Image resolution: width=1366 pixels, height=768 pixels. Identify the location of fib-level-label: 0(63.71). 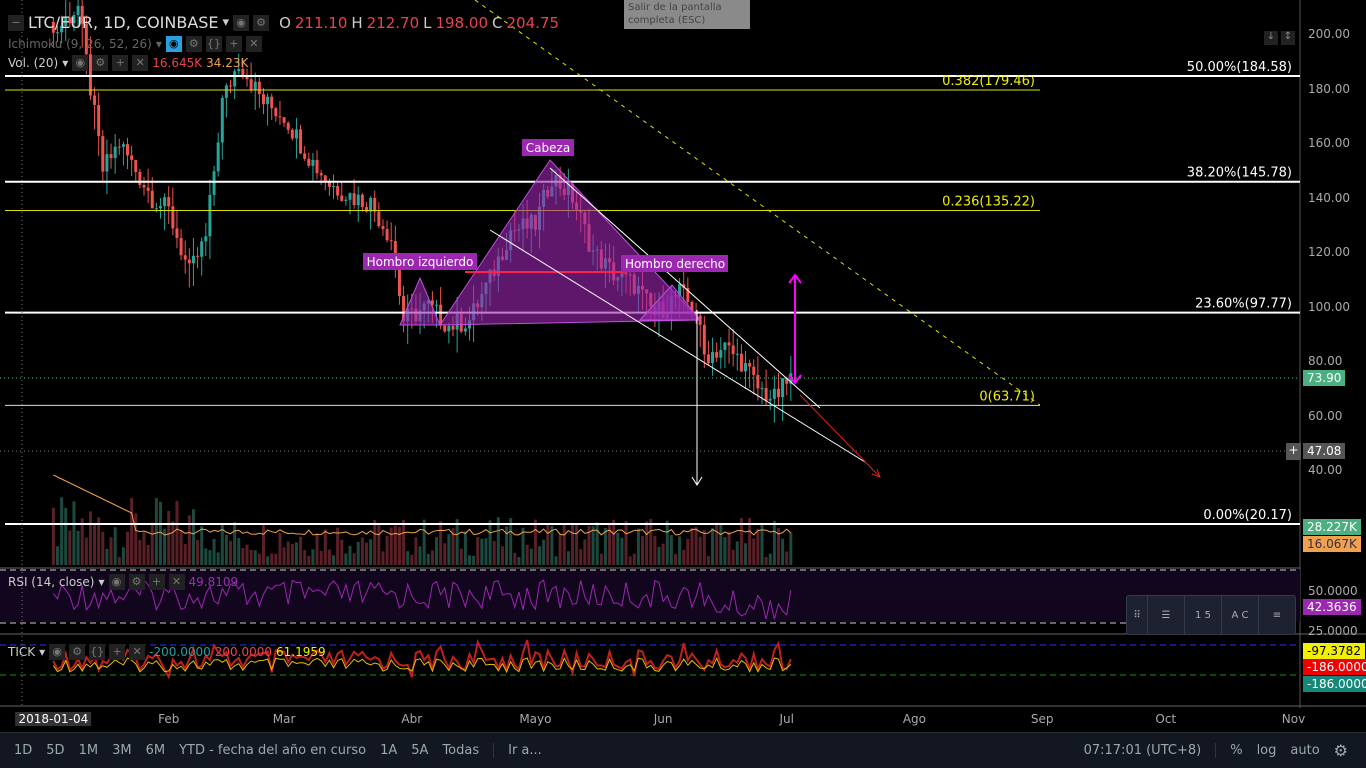
(1007, 396).